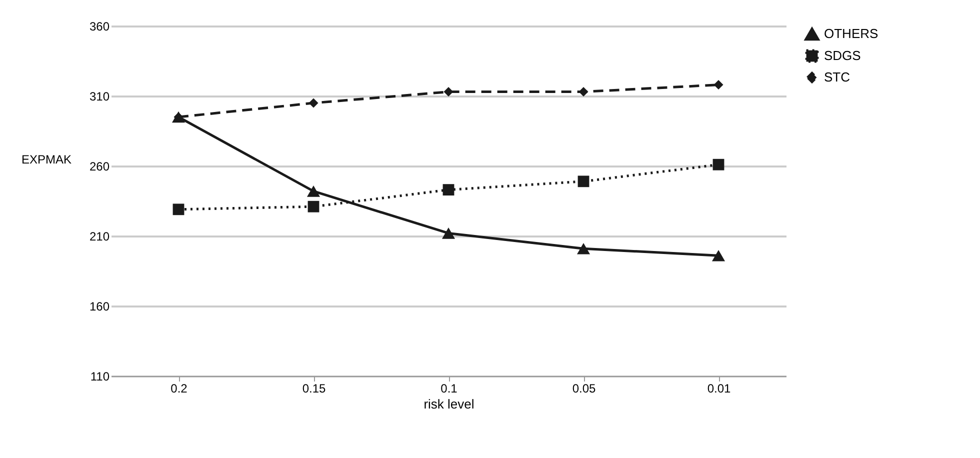  Describe the element at coordinates (99, 237) in the screenshot. I see `y-tick-label: 210` at that location.